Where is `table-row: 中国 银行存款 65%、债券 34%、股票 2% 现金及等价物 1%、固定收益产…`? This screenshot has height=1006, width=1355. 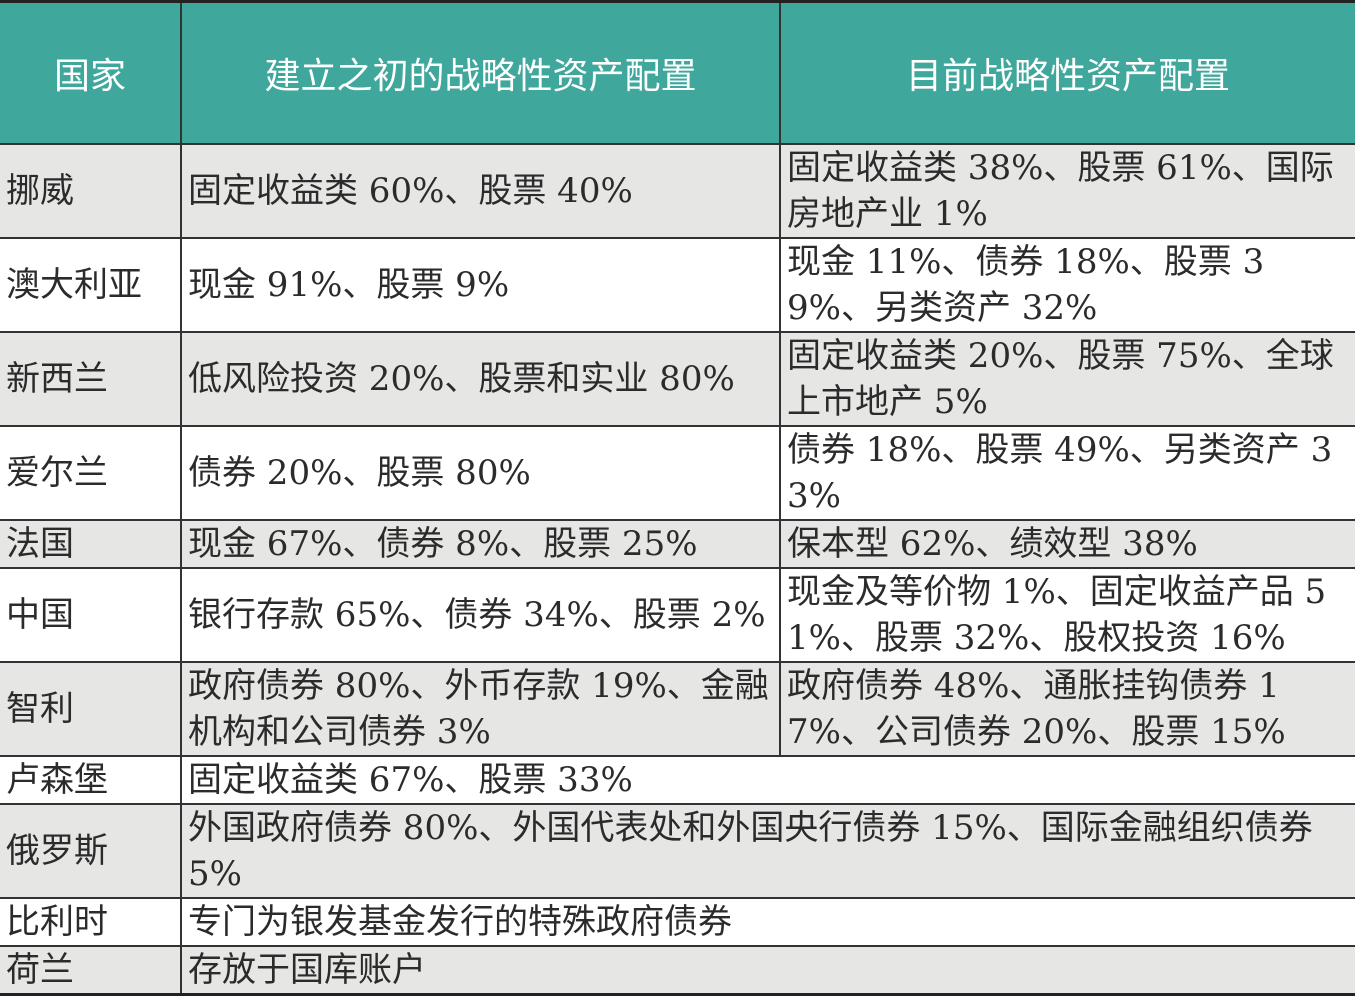 table-row: 中国 银行存款 65%、债券 34%、股票 2% 现金及等价物 1%、固定收益产… is located at coordinates (677, 615).